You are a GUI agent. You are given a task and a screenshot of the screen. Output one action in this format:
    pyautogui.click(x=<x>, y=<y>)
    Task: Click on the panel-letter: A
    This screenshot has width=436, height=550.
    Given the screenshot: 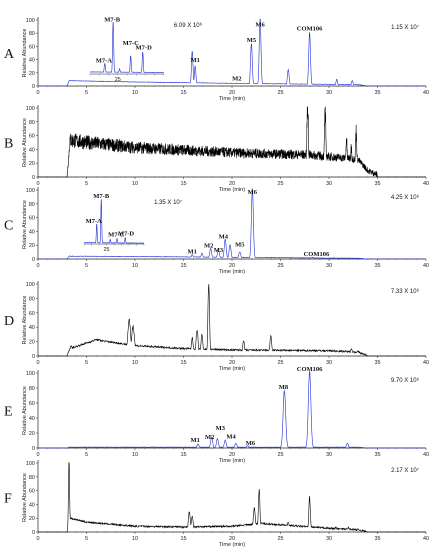 What is the action you would take?
    pyautogui.click(x=9, y=54)
    